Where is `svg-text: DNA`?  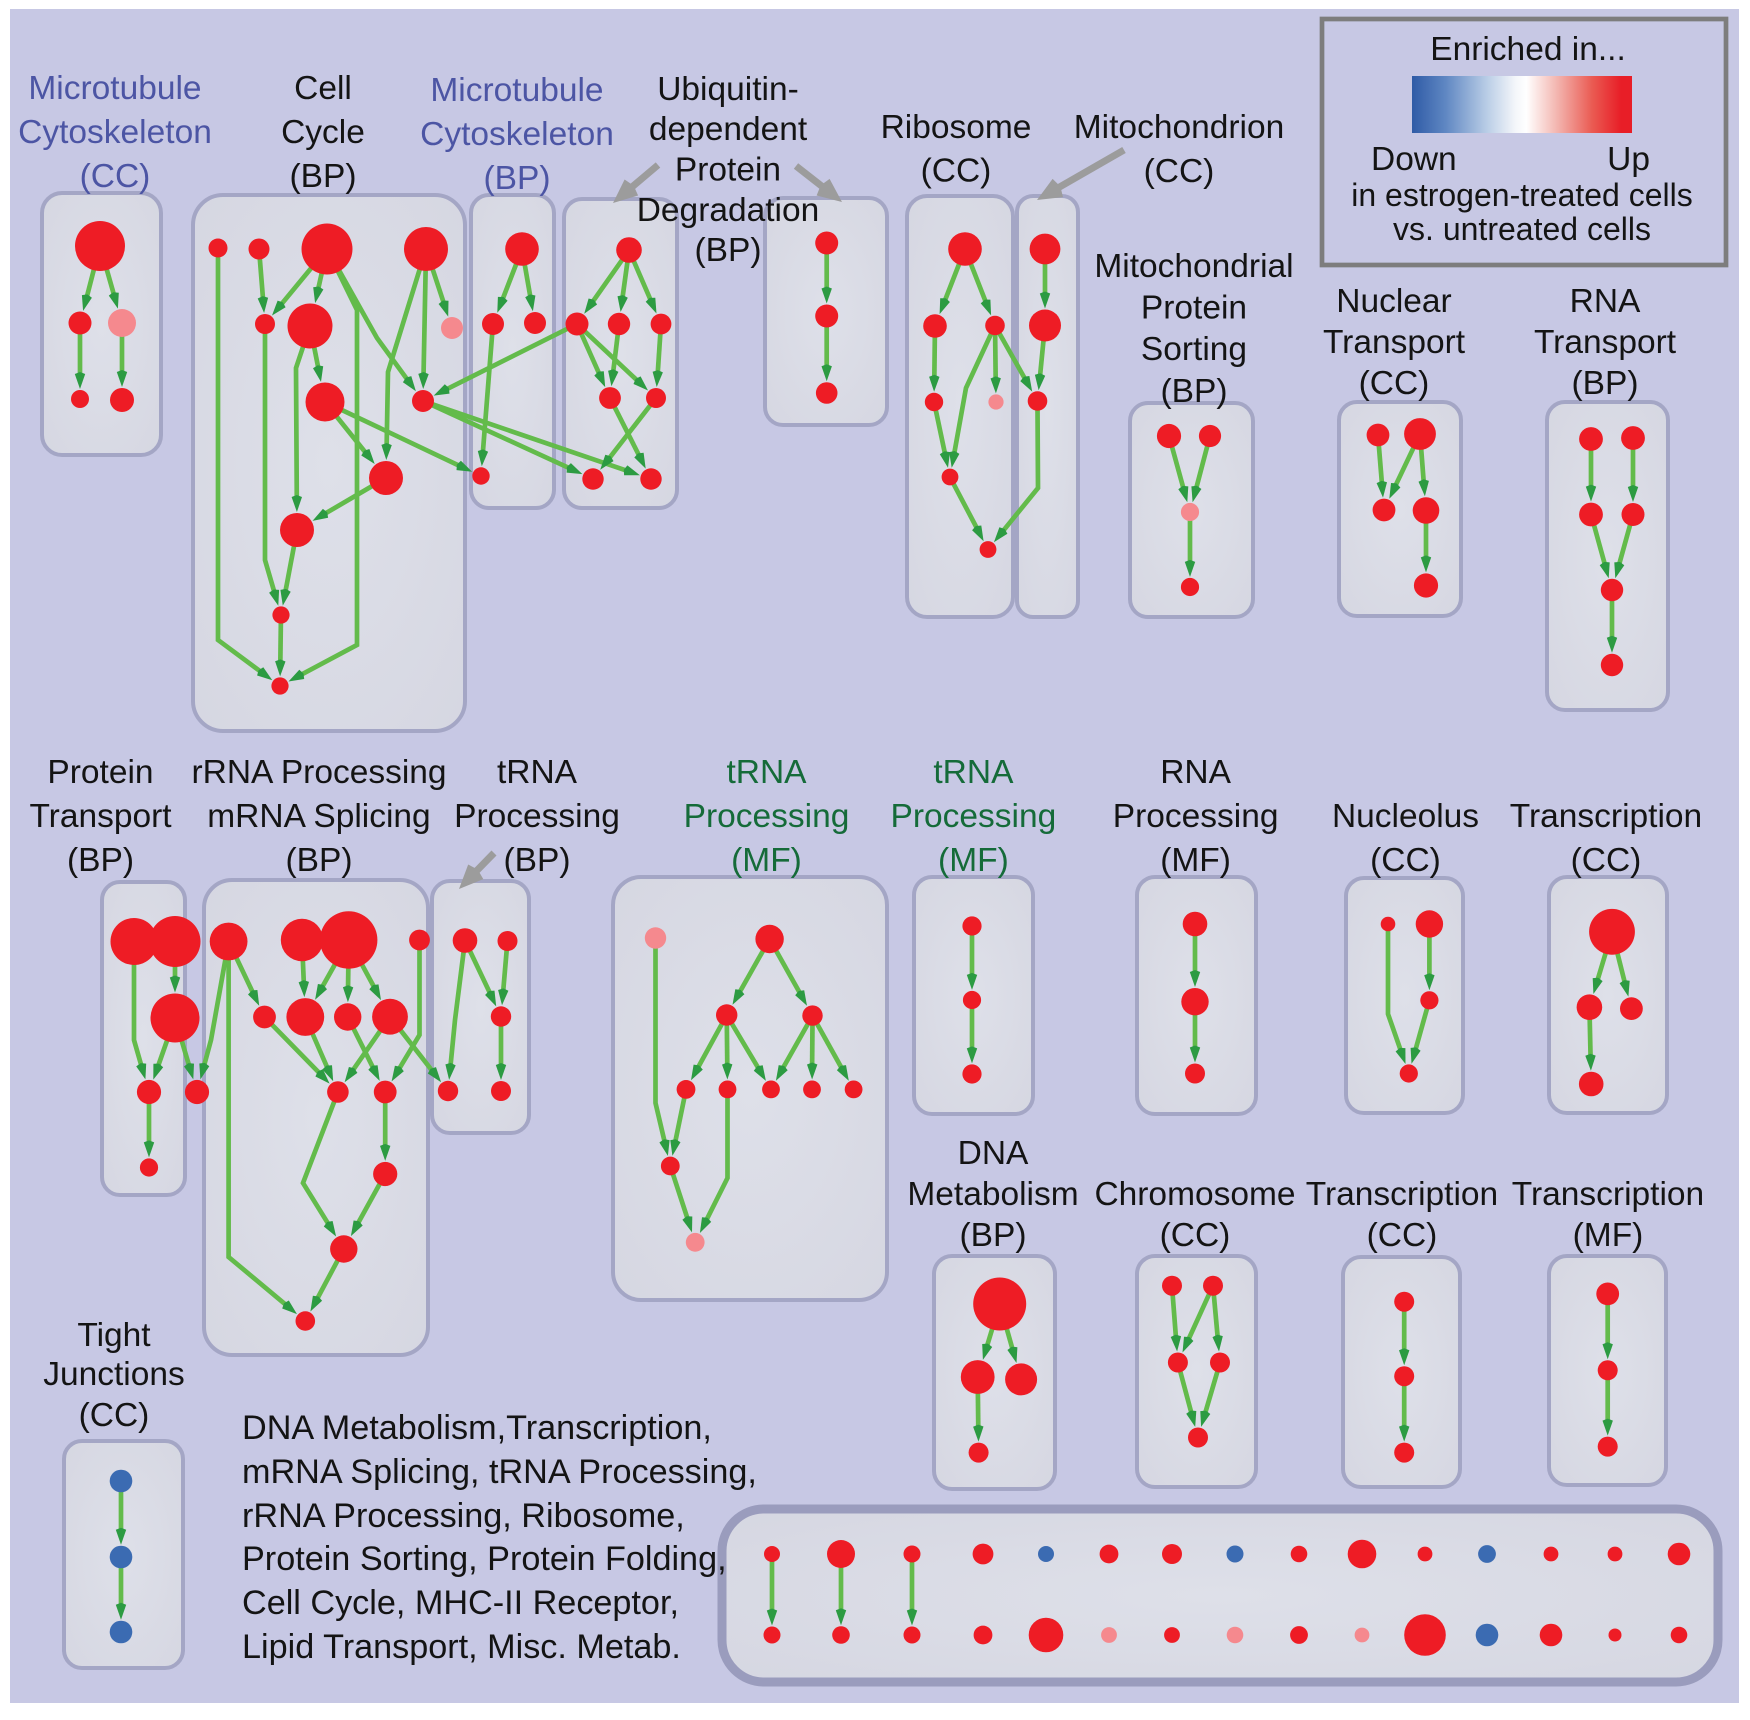 svg-text: DNA is located at coordinates (993, 1153).